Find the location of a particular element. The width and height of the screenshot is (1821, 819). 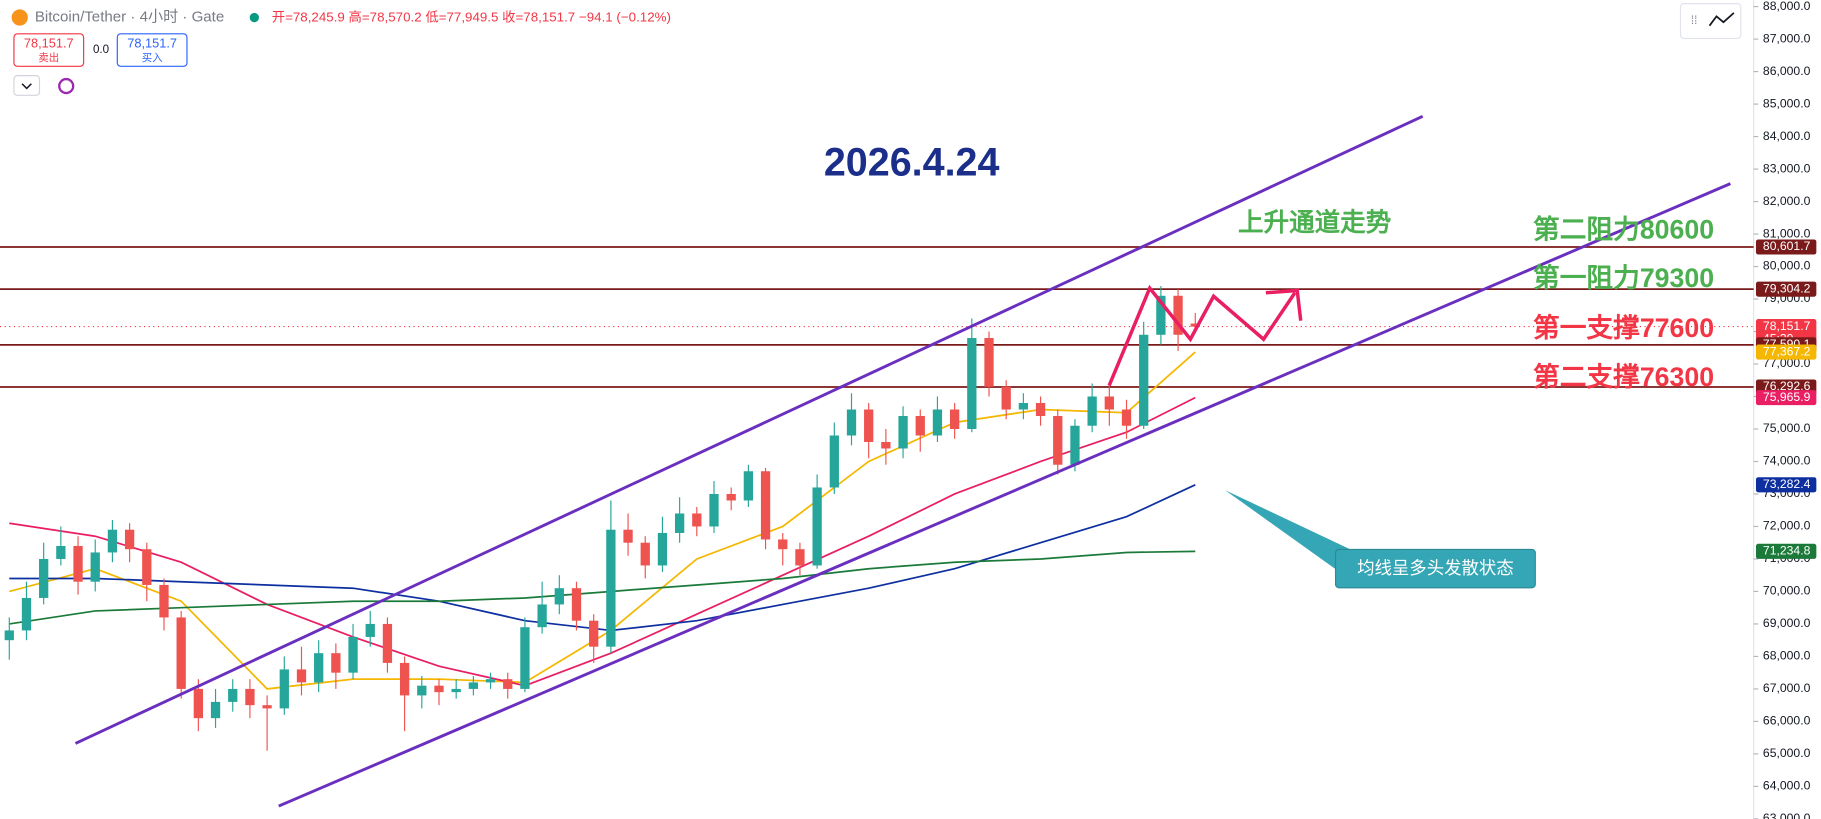

toolbar-widget is located at coordinates (1710, 21).